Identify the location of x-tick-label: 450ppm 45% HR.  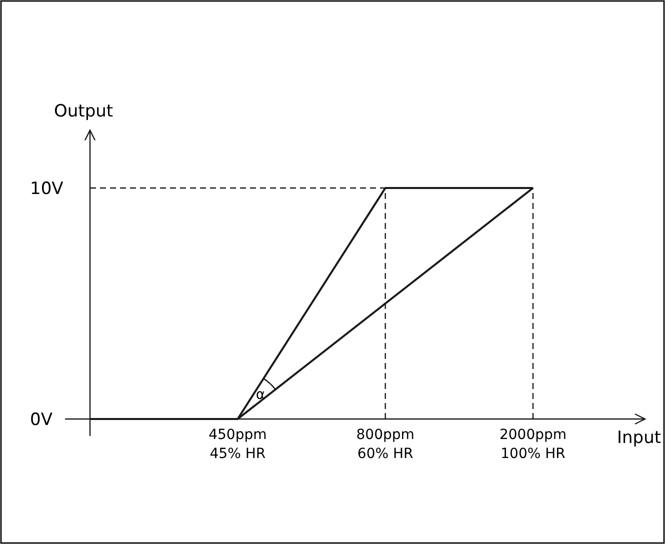
(237, 444).